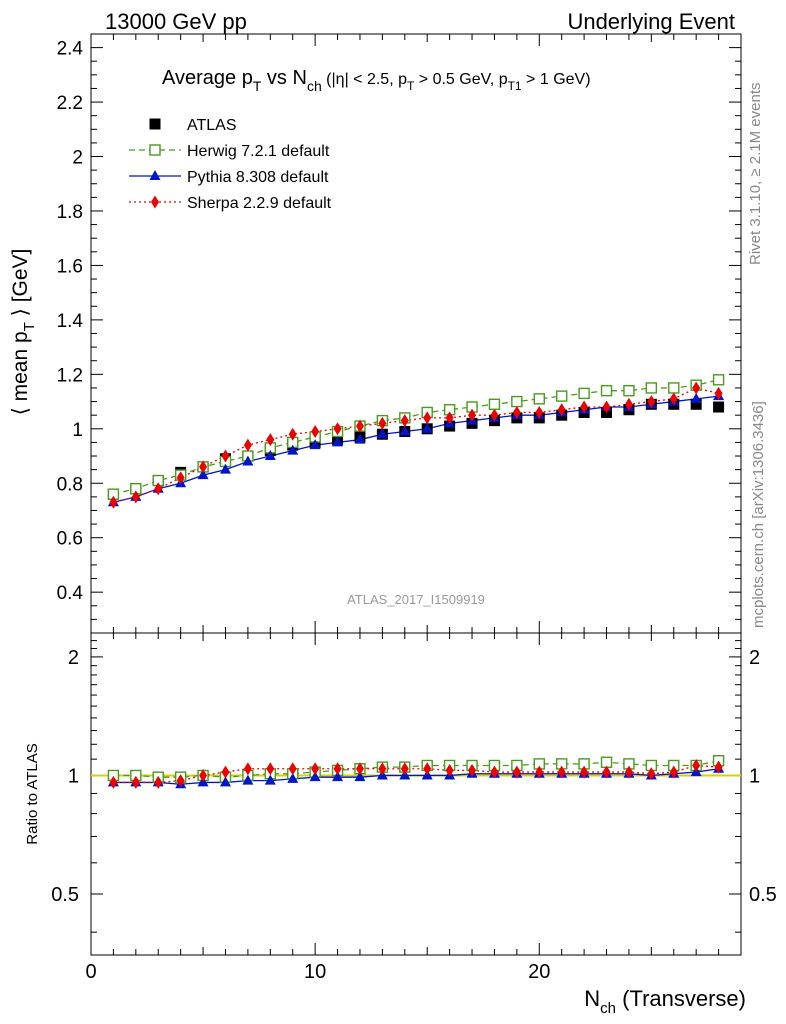 Image resolution: width=786 pixels, height=1024 pixels. What do you see at coordinates (763, 895) in the screenshot?
I see `y-tick-label-ratio-right: 0.5` at bounding box center [763, 895].